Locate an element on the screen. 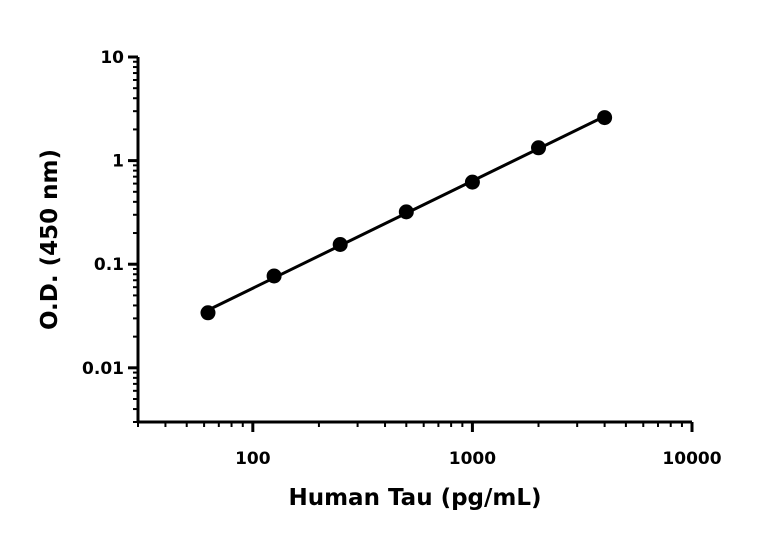  y-axis-title: O.D. (450 nm) is located at coordinates (50, 239).